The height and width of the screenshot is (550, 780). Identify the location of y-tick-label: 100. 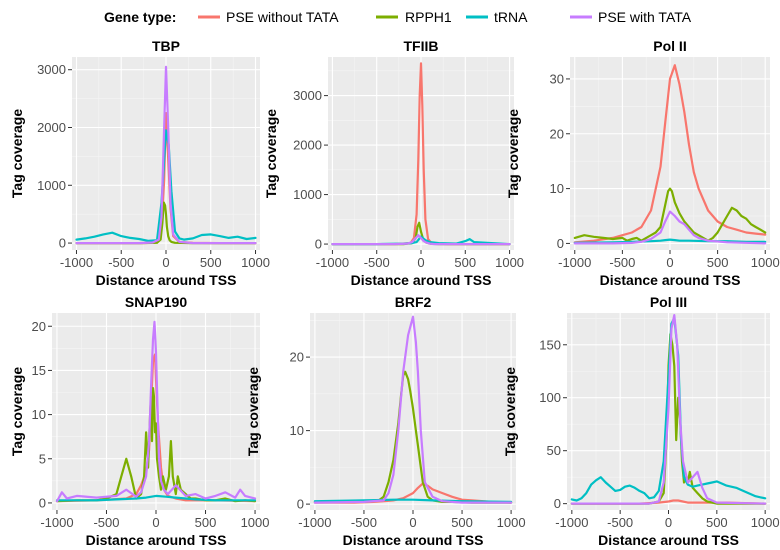
(550, 397).